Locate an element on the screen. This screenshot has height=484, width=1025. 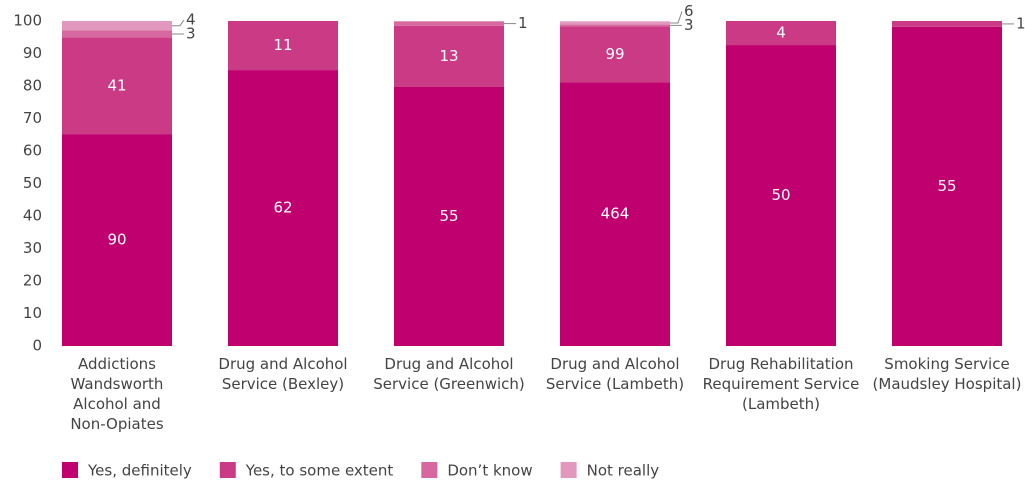
y-tick-label: 70 is located at coordinates (32, 118).